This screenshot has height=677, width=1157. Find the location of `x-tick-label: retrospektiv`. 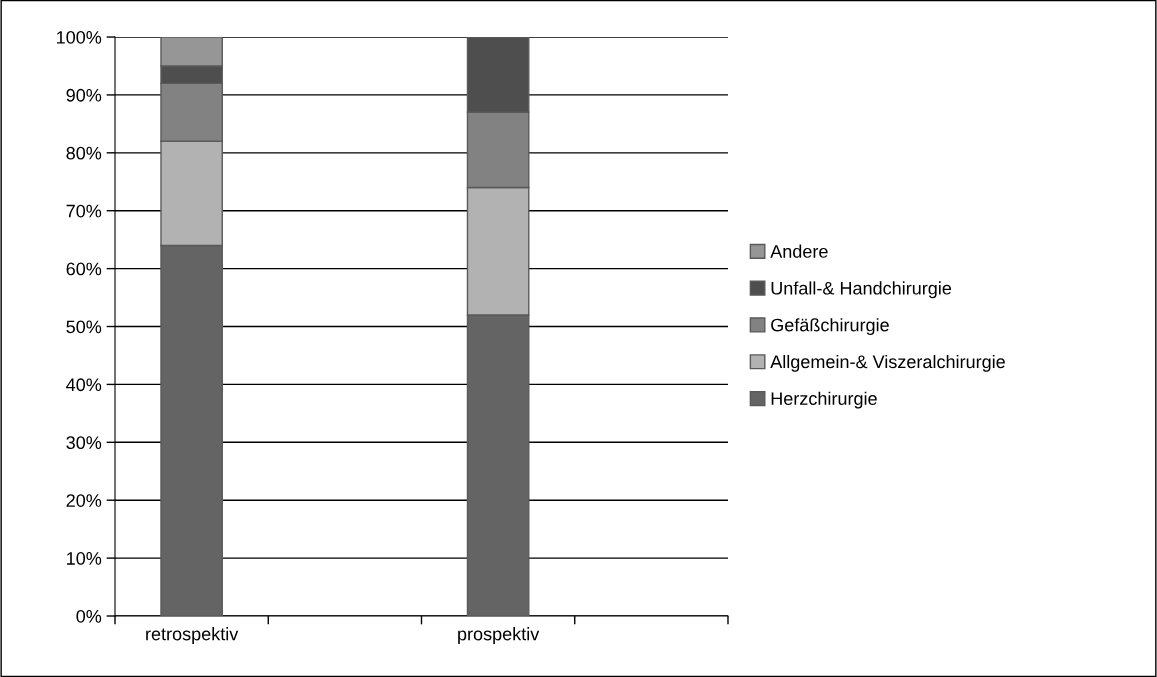

x-tick-label: retrospektiv is located at coordinates (192, 635).